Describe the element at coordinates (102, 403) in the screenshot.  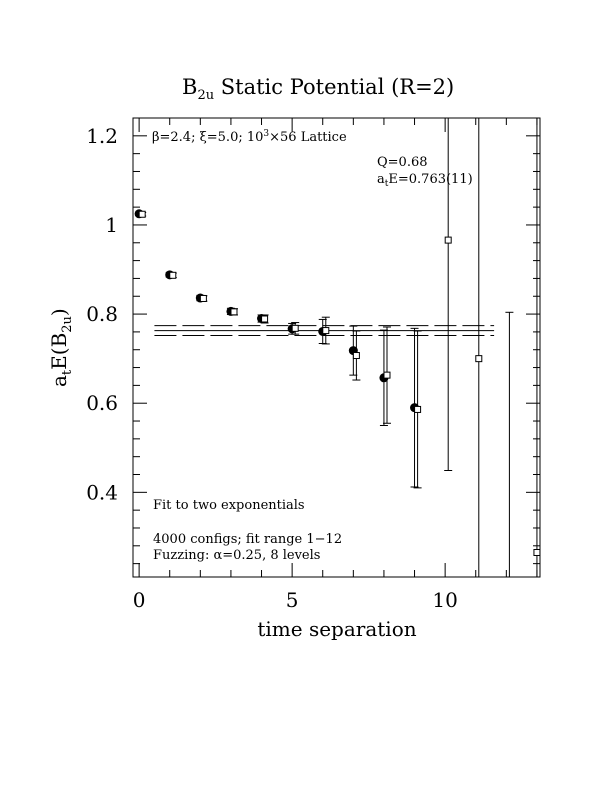
I see `y-tick-label: 0.6` at that location.